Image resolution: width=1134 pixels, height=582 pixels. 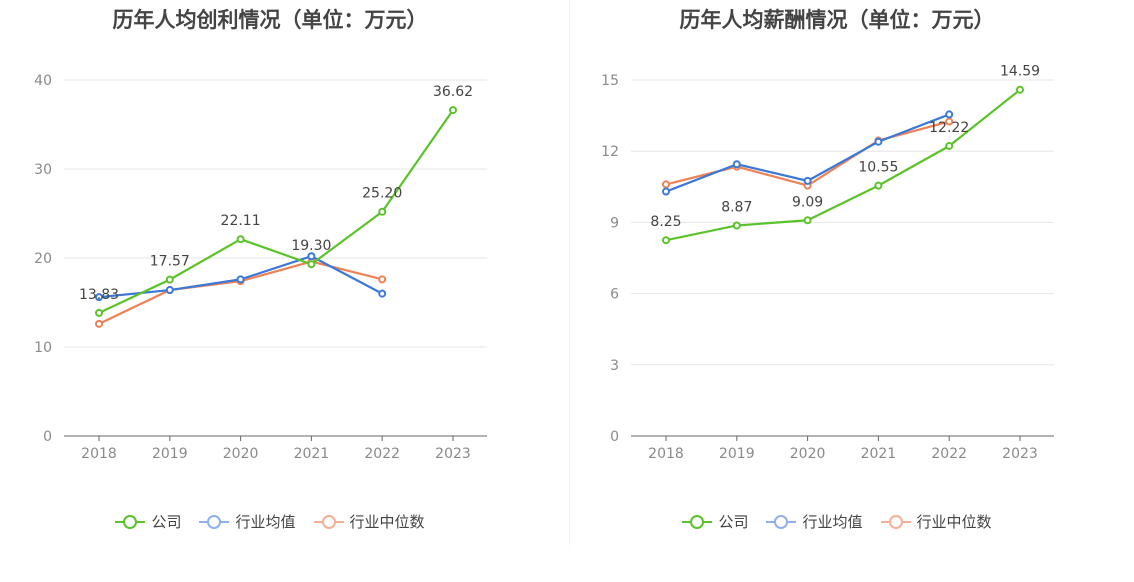 What do you see at coordinates (43, 170) in the screenshot?
I see `y-tick-label: 30` at bounding box center [43, 170].